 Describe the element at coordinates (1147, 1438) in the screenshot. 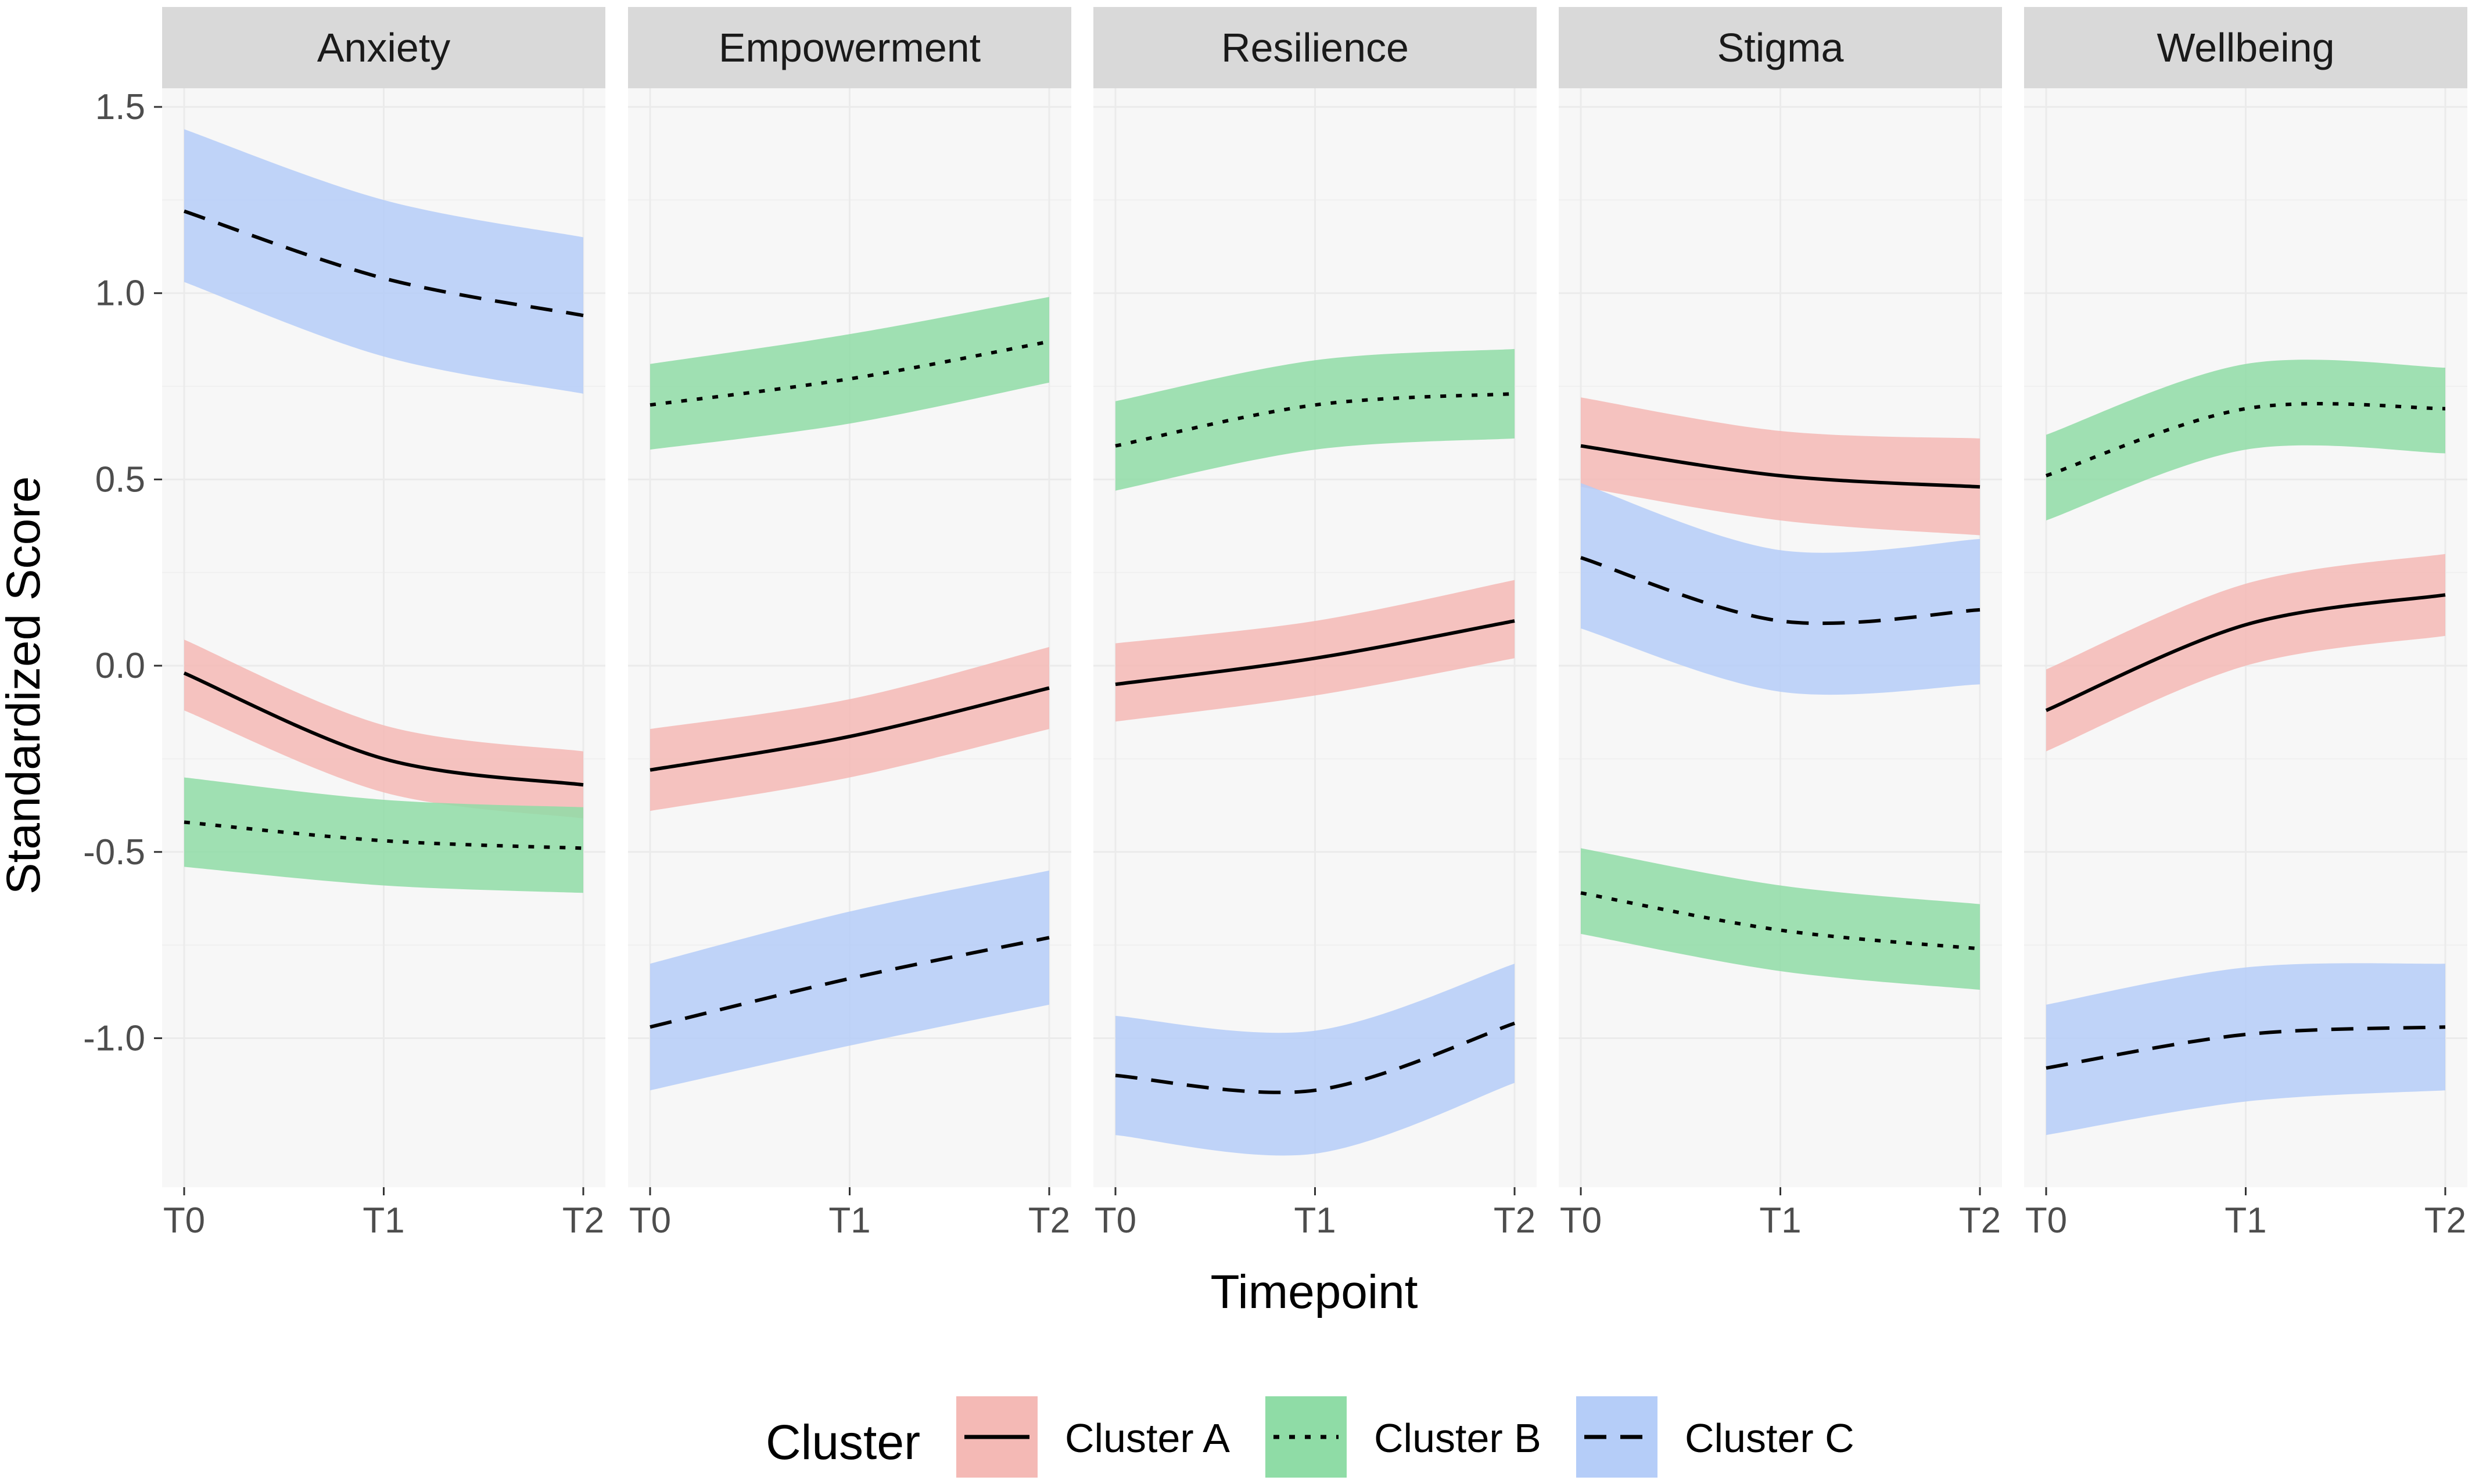

I see `legend-label: Cluster A` at that location.